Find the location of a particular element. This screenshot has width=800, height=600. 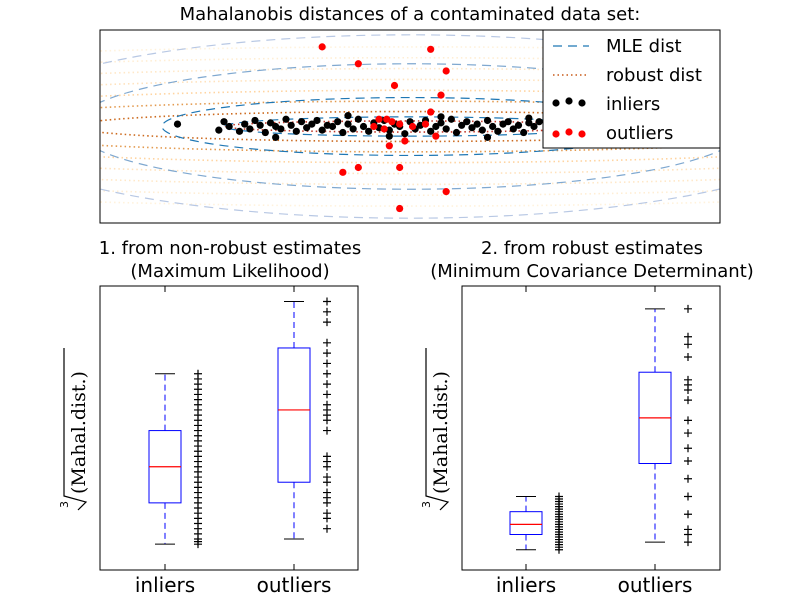

x-tick-label-inliers: inliers is located at coordinates (526, 585).